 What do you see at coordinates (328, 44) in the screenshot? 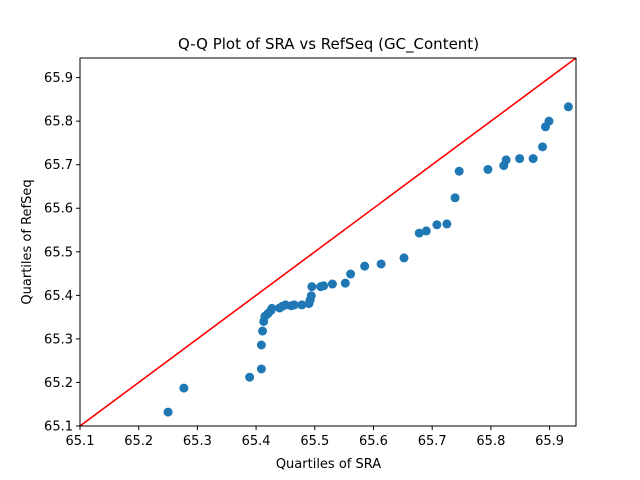
I see `chart-title: Q-Q Plot of SRA vs RefSeq (GC_Content)` at bounding box center [328, 44].